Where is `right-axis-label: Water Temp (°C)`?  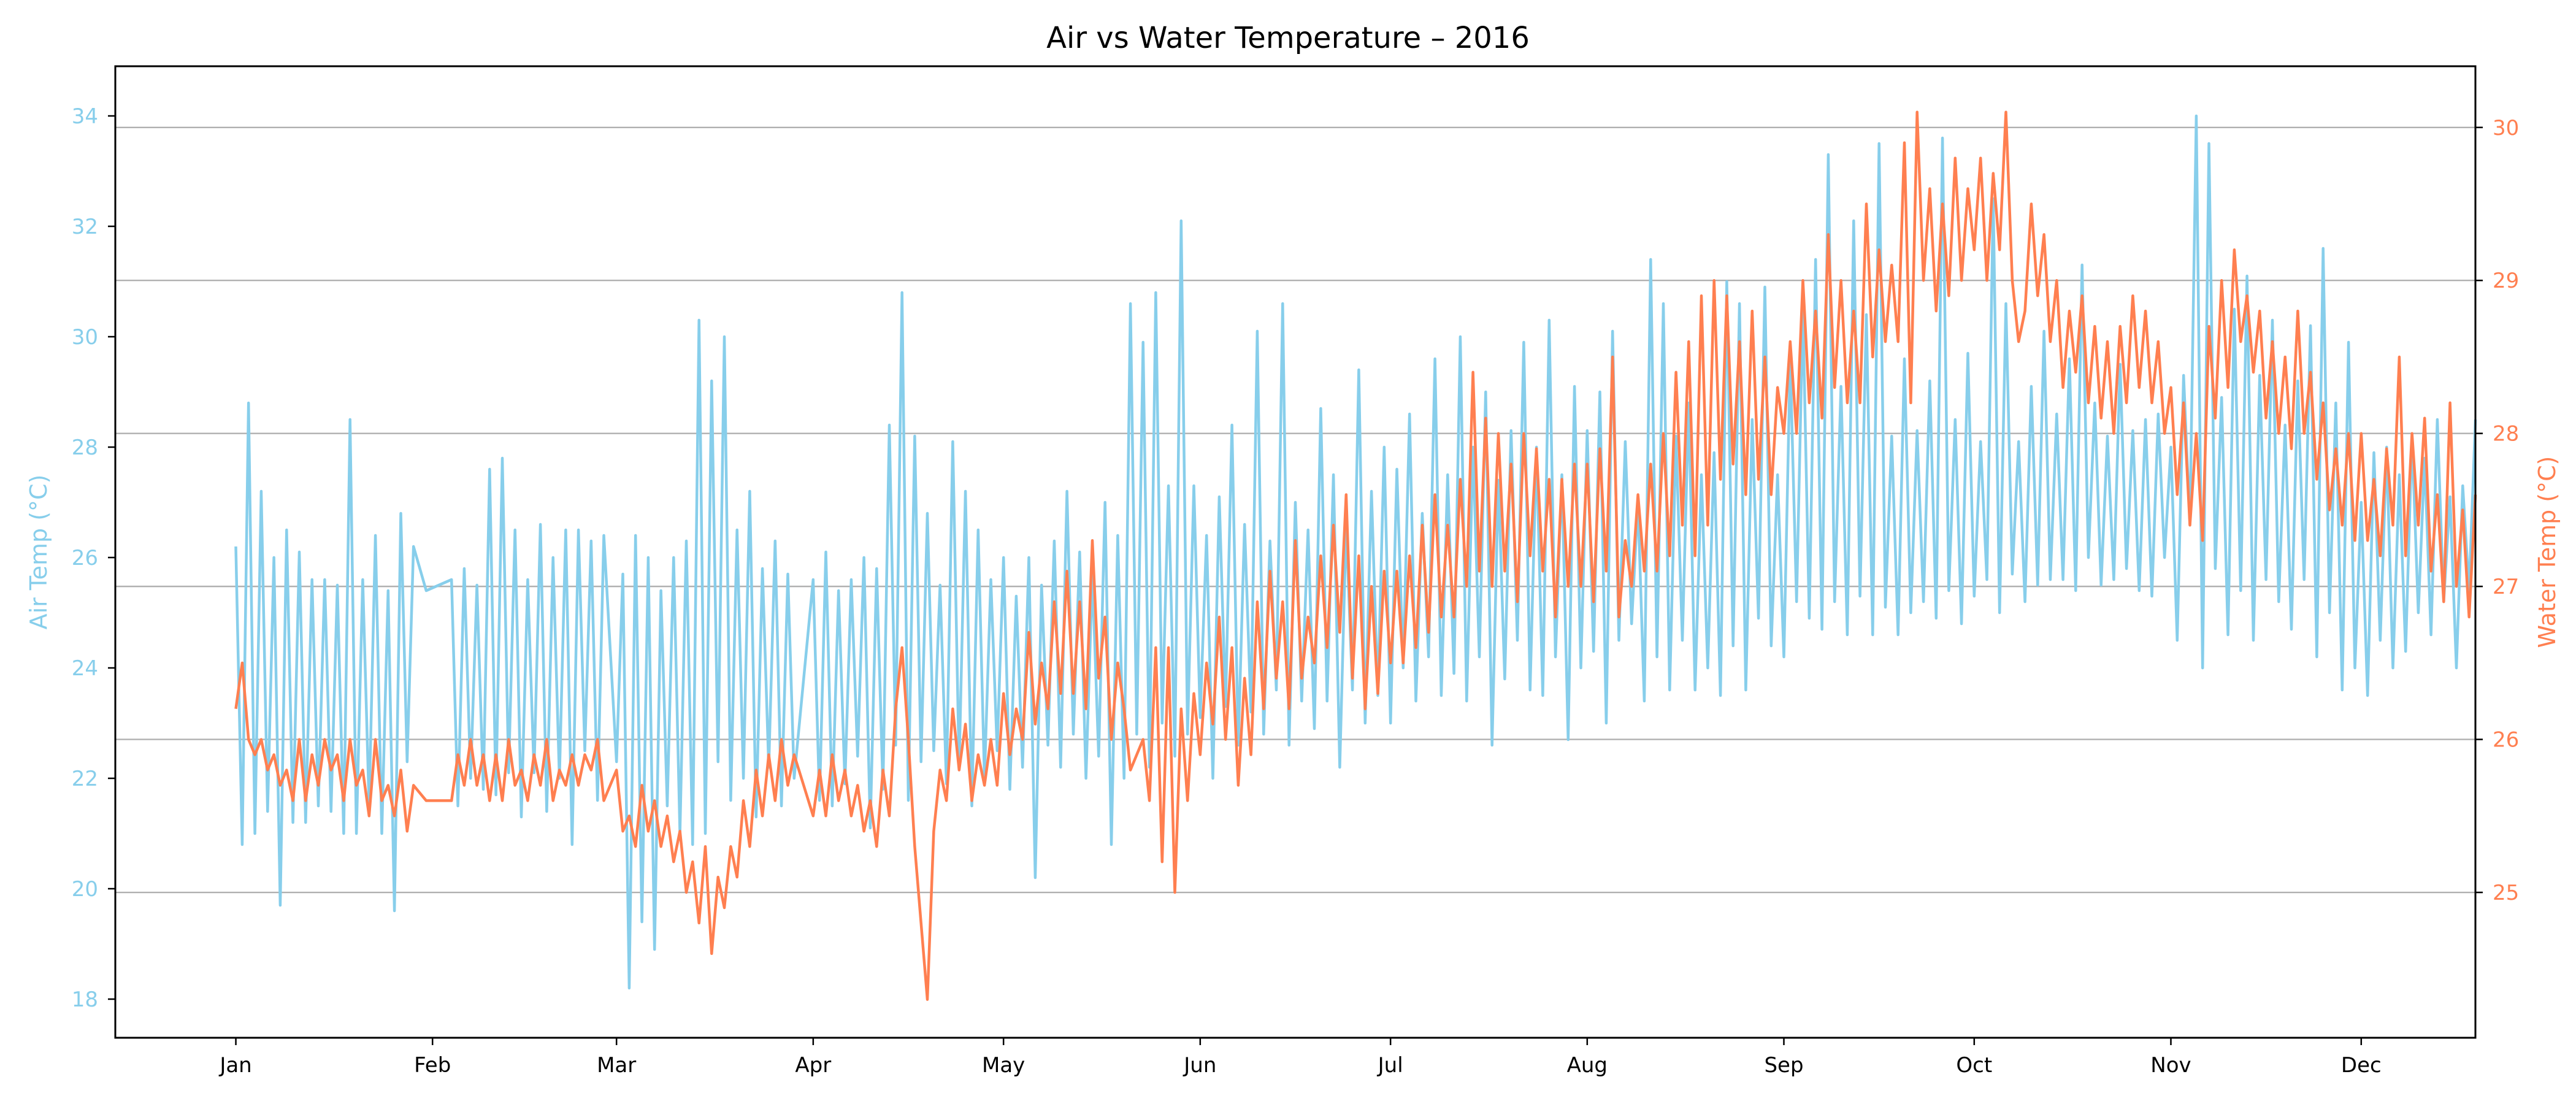
right-axis-label: Water Temp (°C) is located at coordinates (2547, 552).